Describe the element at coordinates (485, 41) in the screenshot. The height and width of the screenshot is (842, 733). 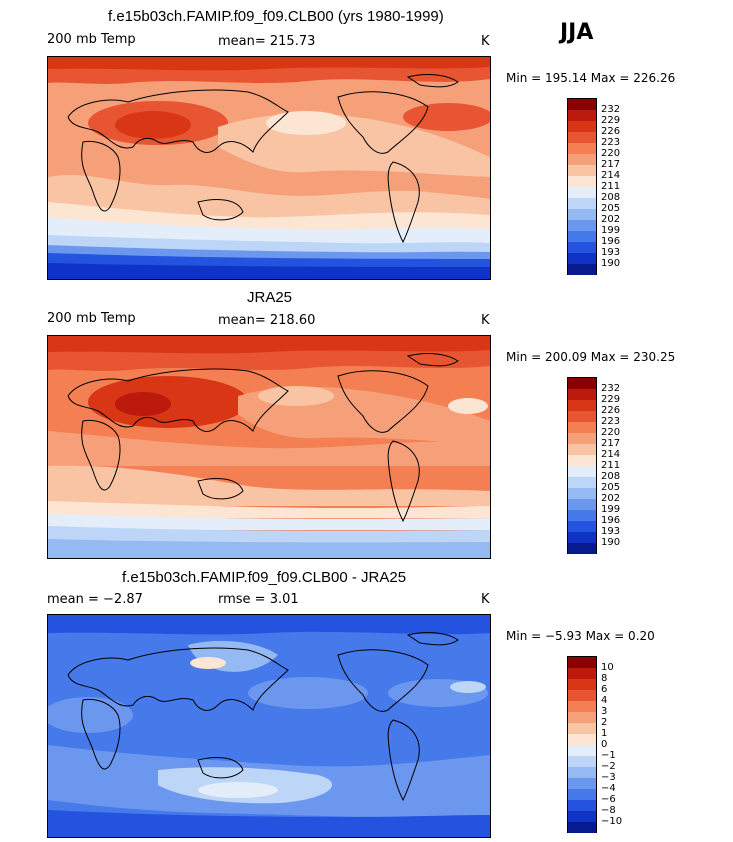
I see `panel1-units: K` at that location.